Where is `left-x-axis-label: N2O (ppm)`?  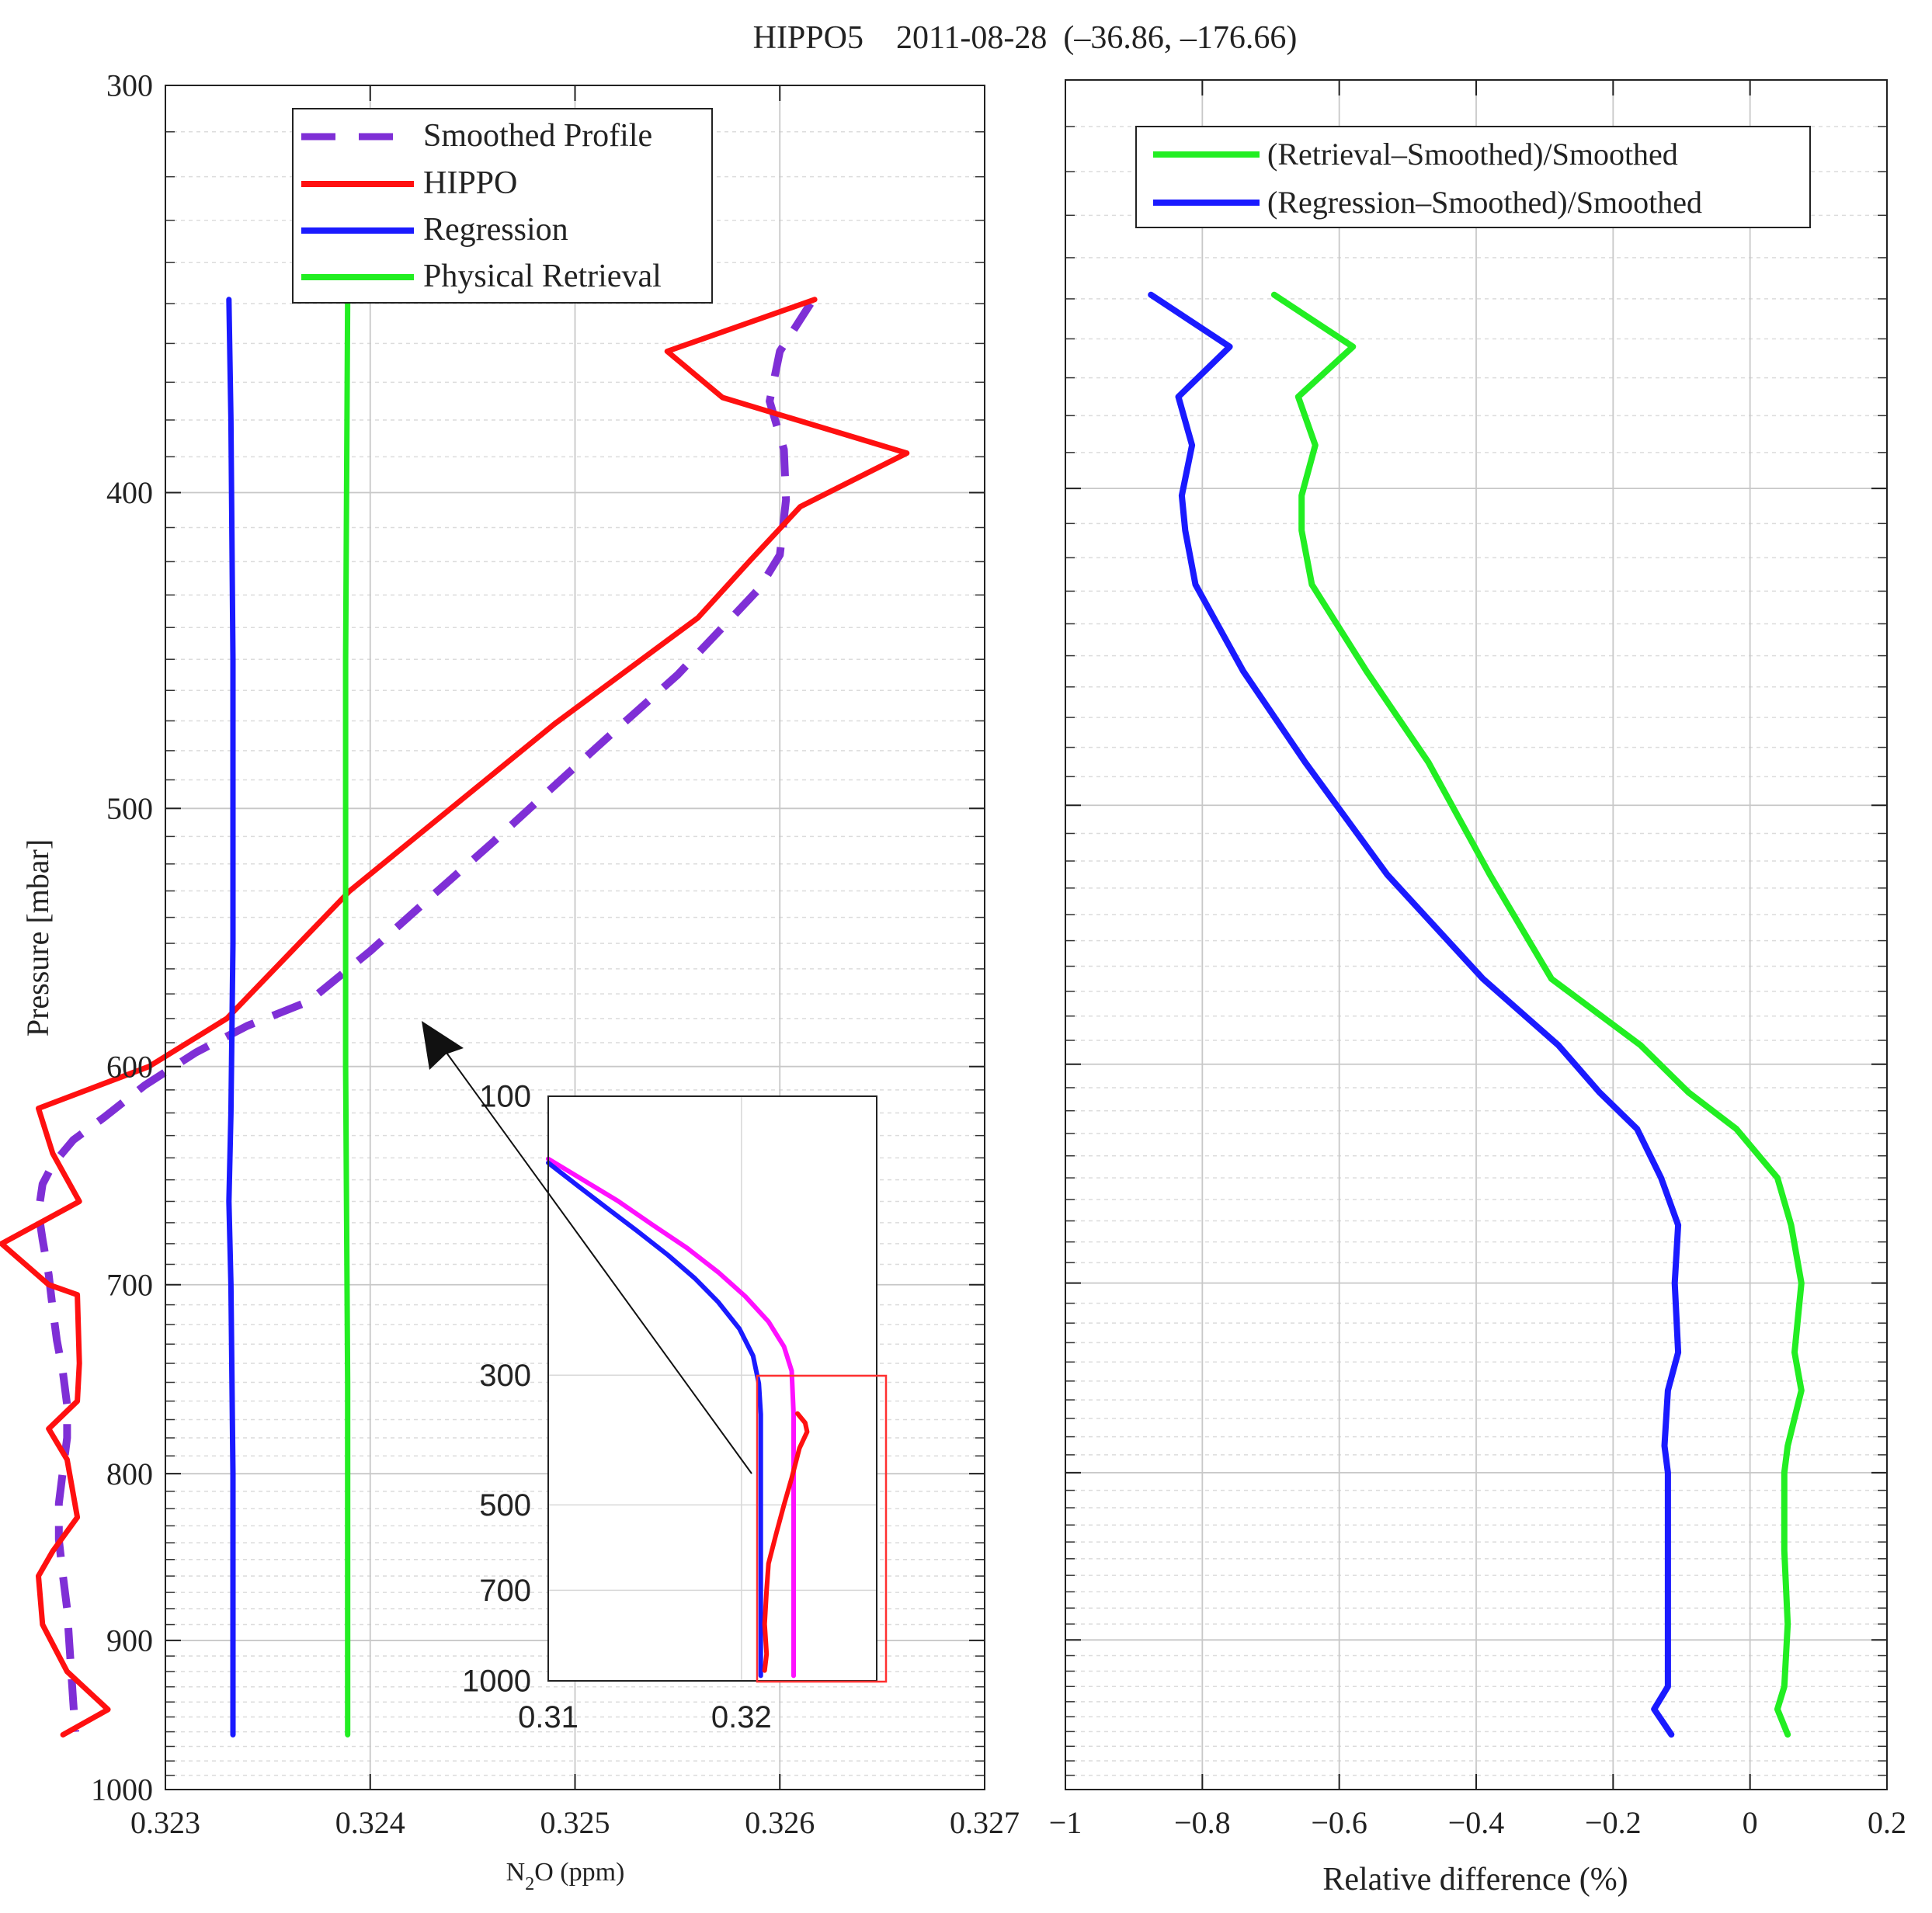 left-x-axis-label: N2O (ppm) is located at coordinates (565, 1876).